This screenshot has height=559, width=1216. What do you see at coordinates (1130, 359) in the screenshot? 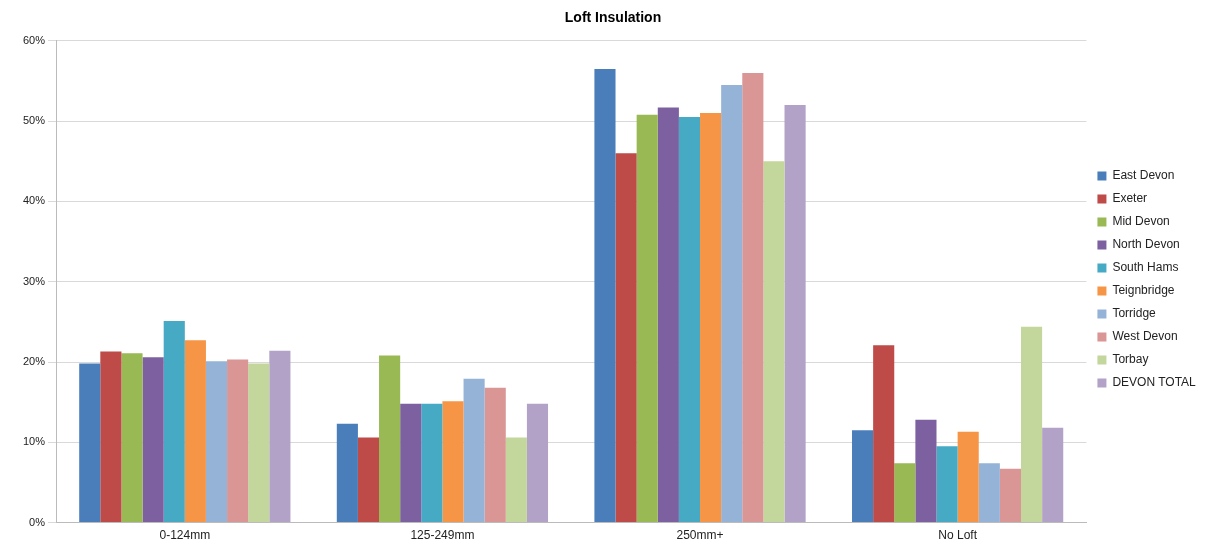
I see `legend-label: Torbay` at bounding box center [1130, 359].